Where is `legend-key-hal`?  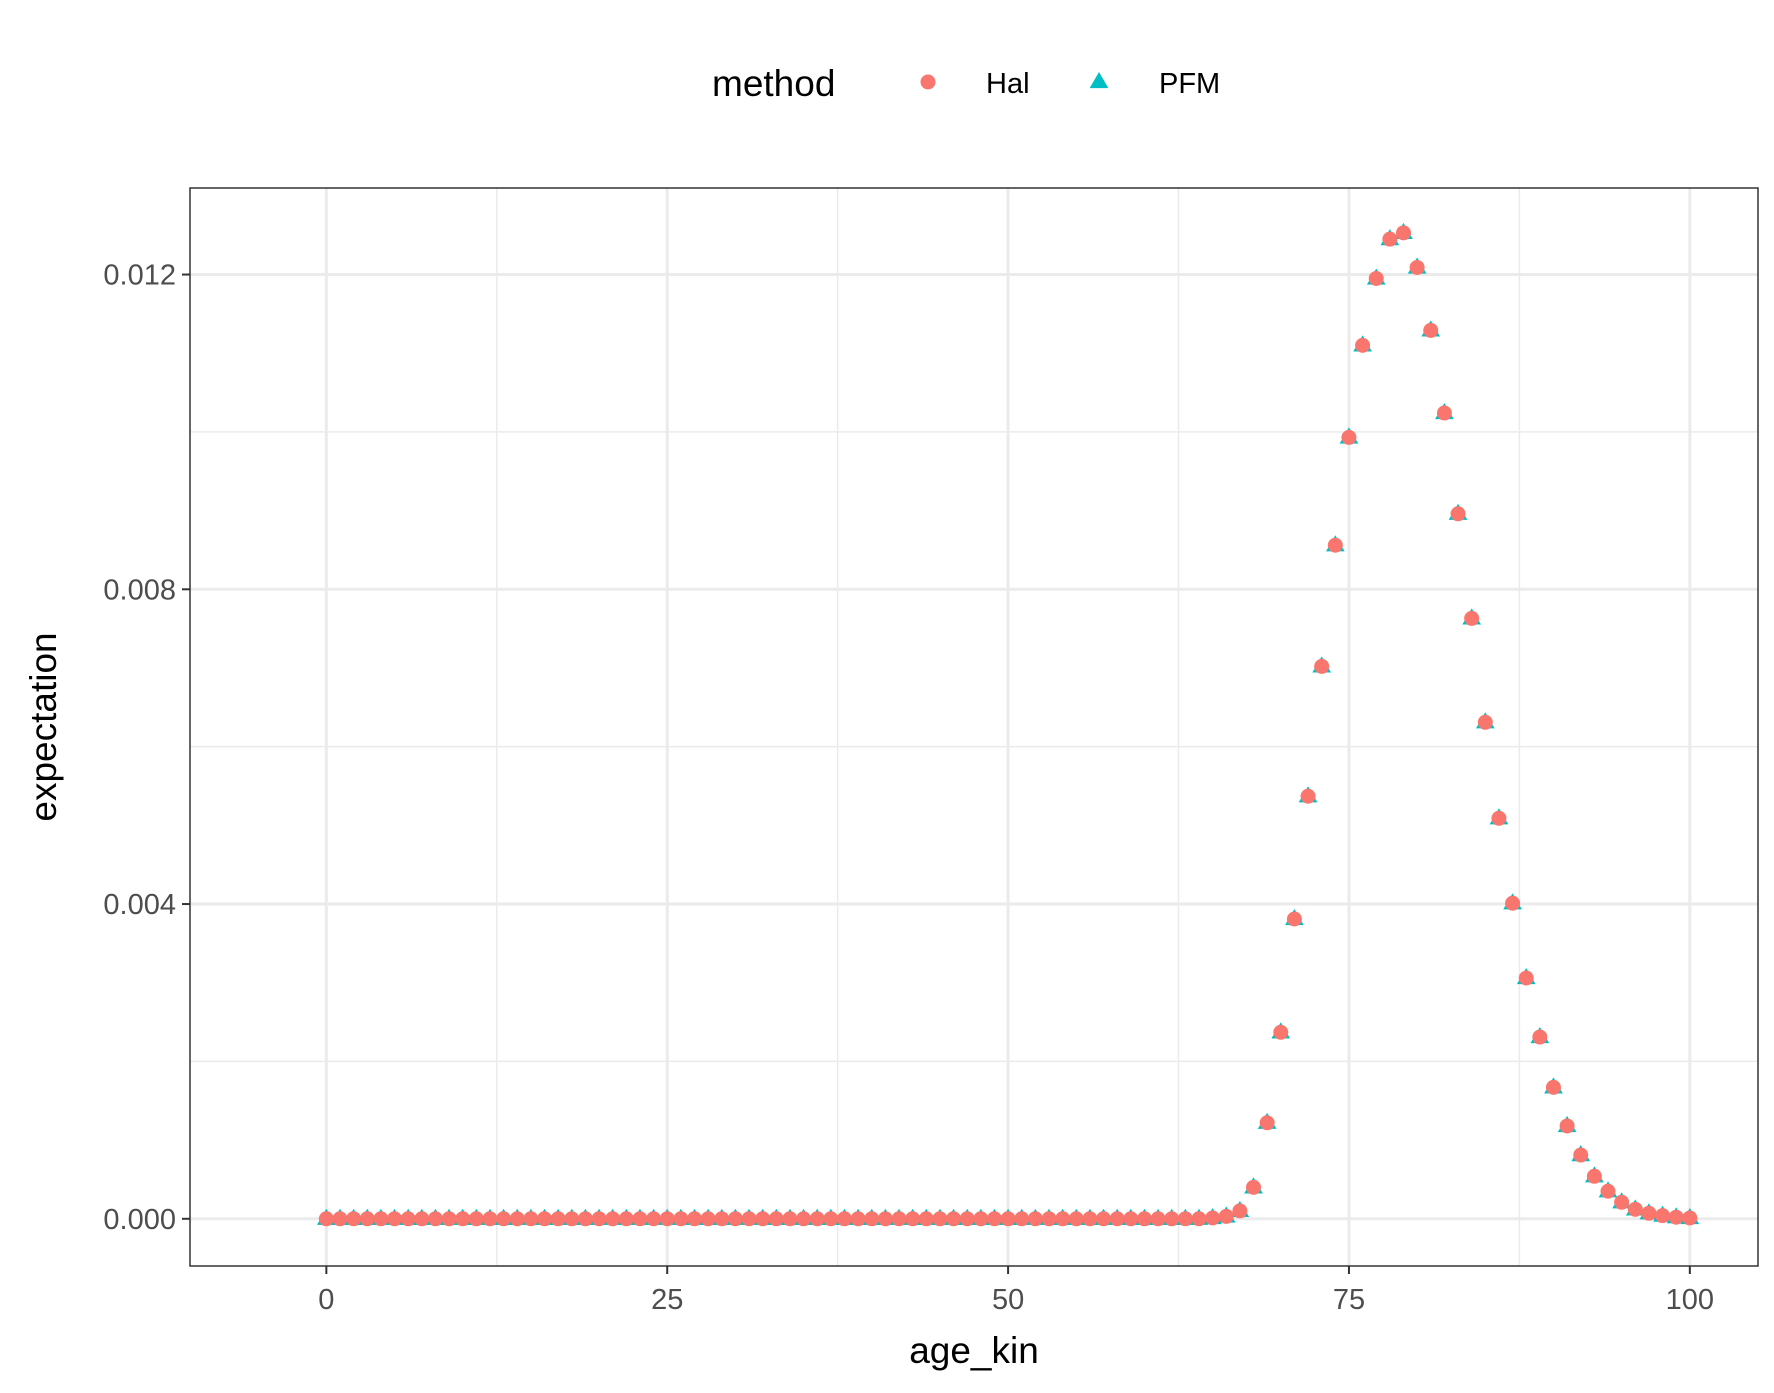
legend-key-hal is located at coordinates (928, 82).